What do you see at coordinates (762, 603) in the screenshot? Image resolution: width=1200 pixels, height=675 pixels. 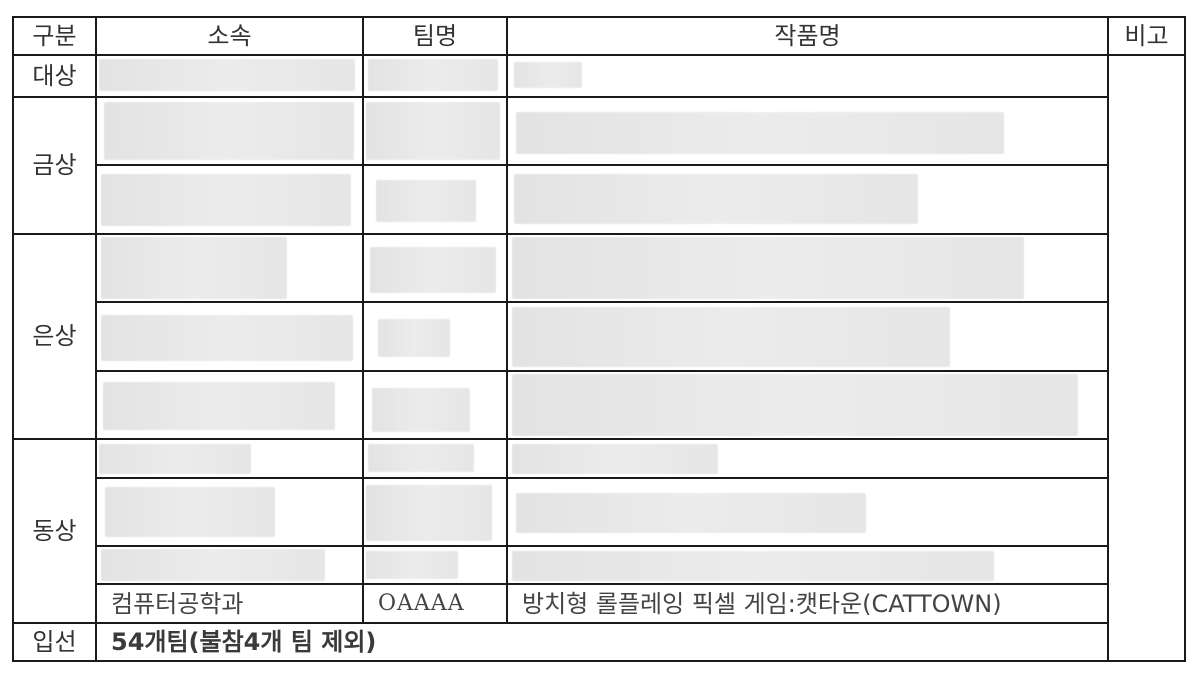 I see `work-title-text: 방치형 롤플레잉 픽셀 게임:캣타운(CATTOWN)` at bounding box center [762, 603].